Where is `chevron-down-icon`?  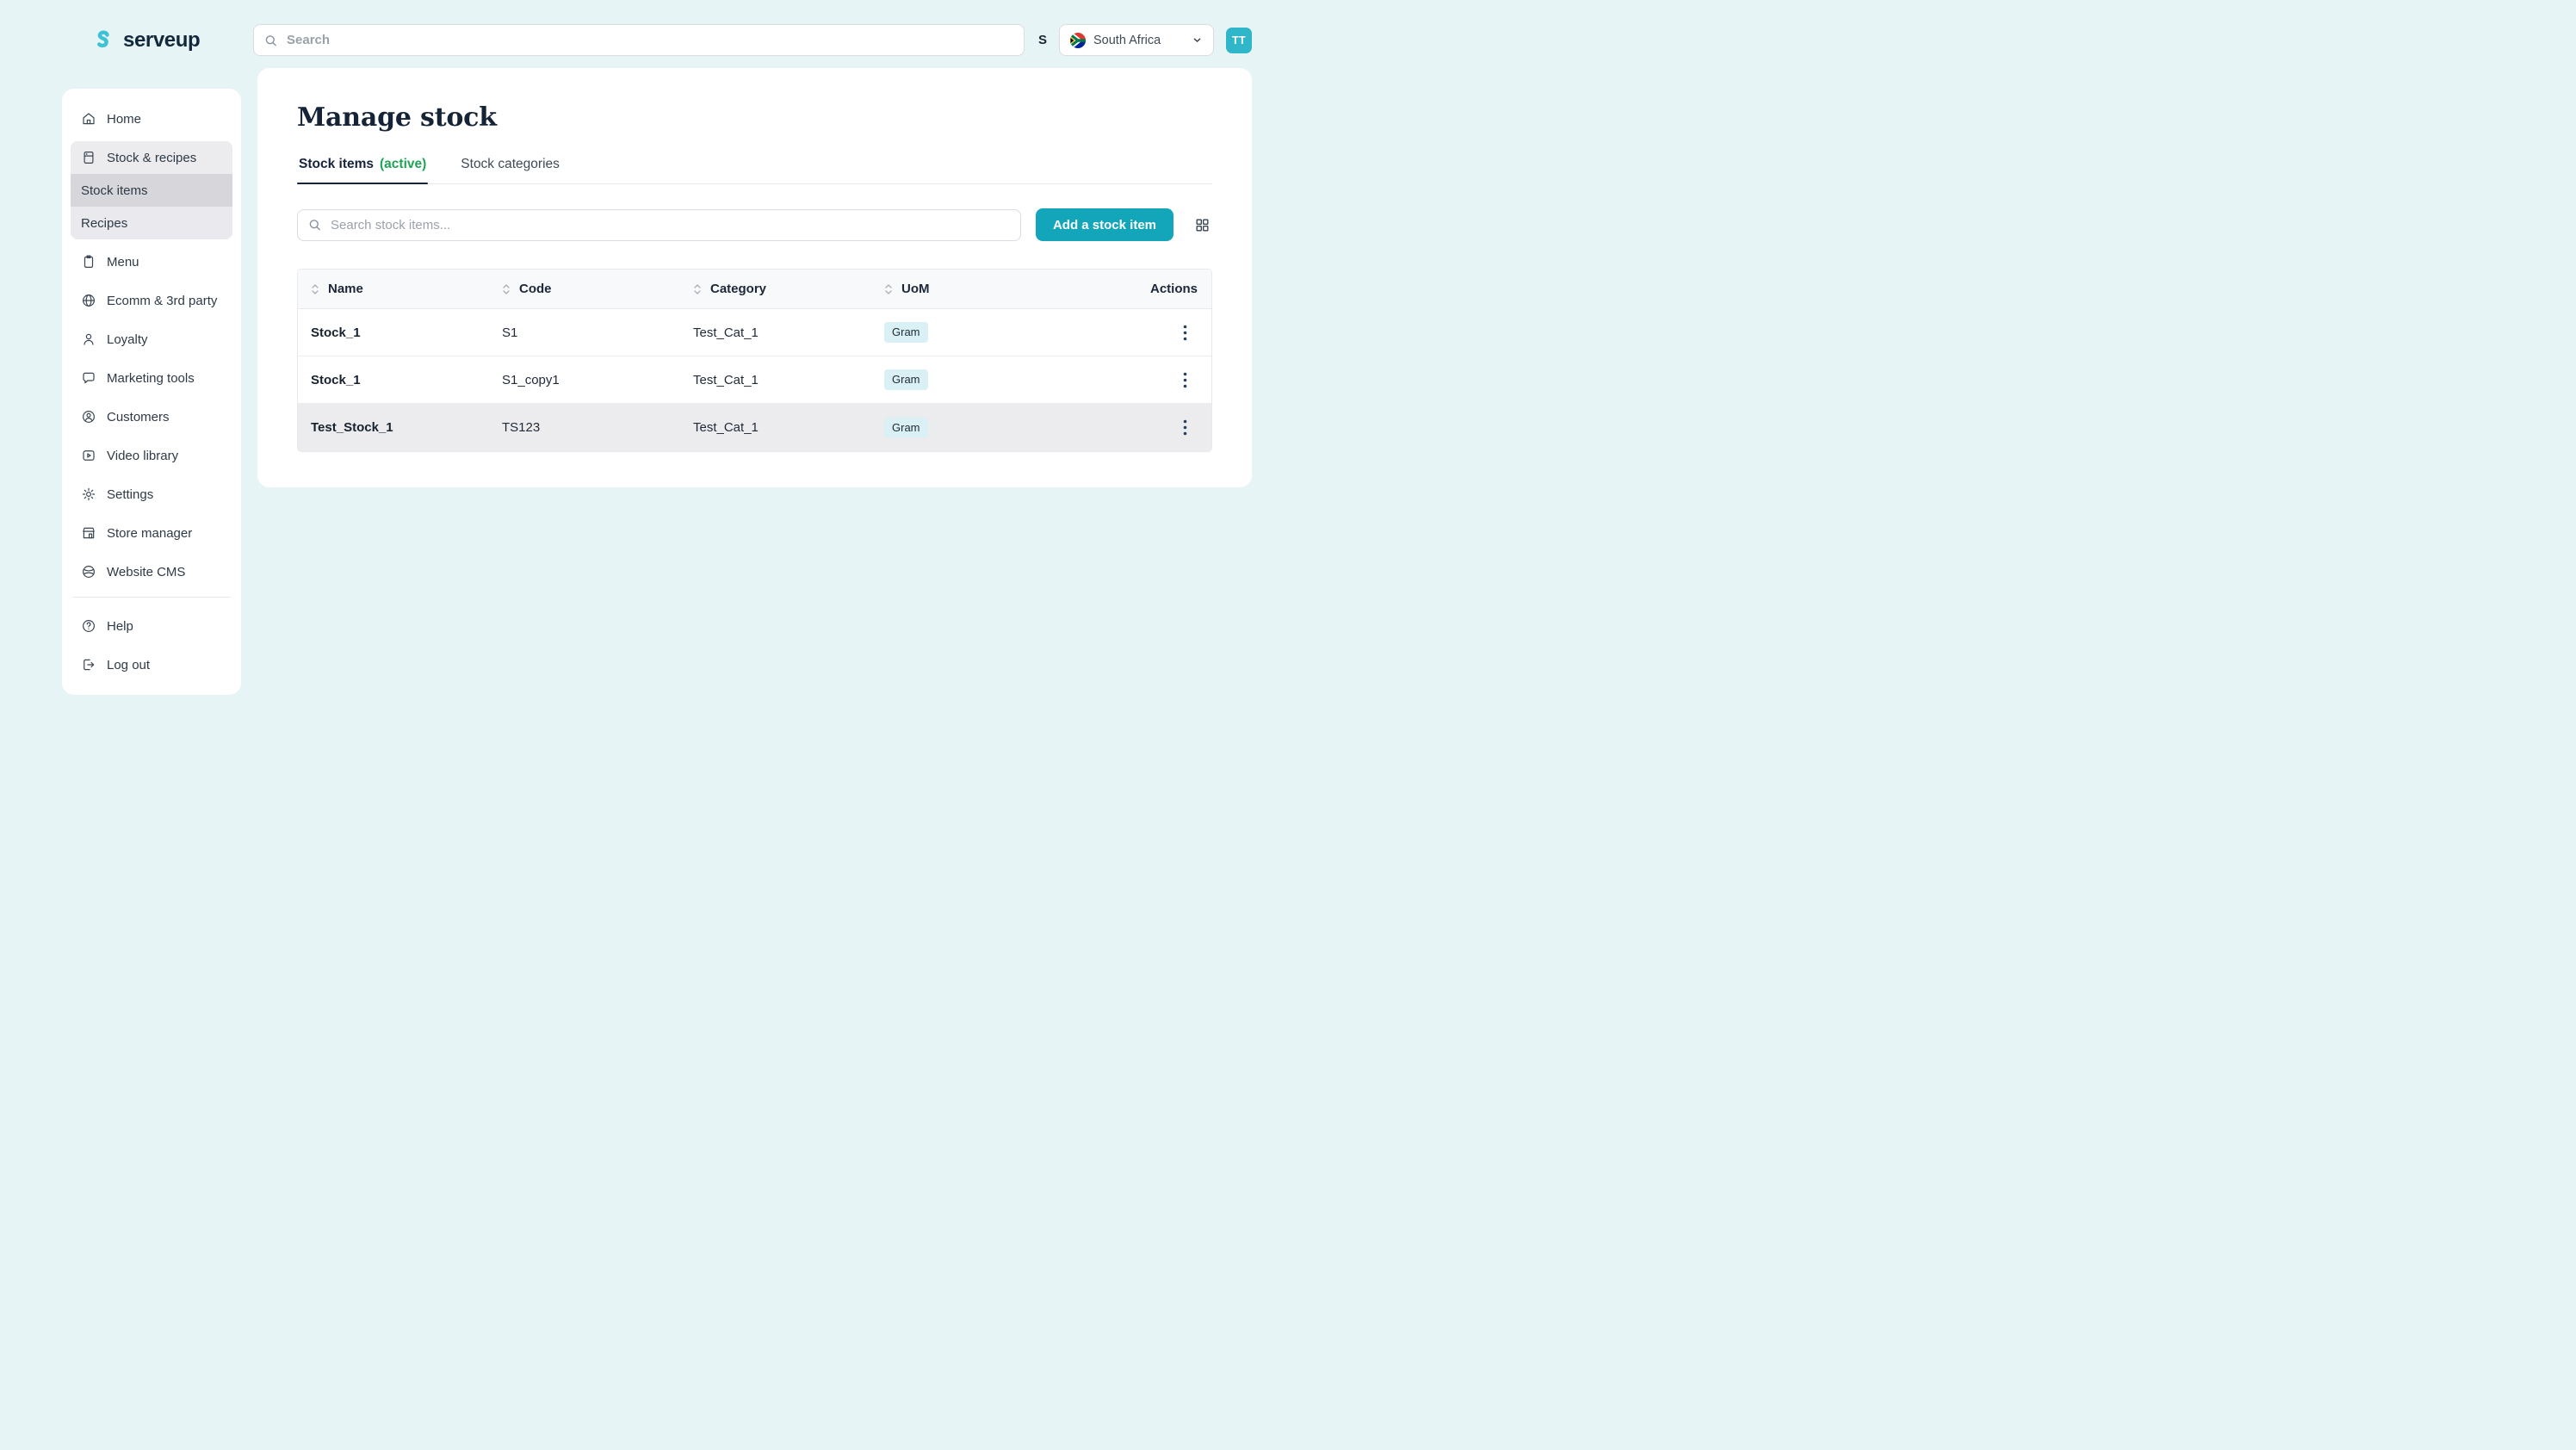 chevron-down-icon is located at coordinates (1198, 40).